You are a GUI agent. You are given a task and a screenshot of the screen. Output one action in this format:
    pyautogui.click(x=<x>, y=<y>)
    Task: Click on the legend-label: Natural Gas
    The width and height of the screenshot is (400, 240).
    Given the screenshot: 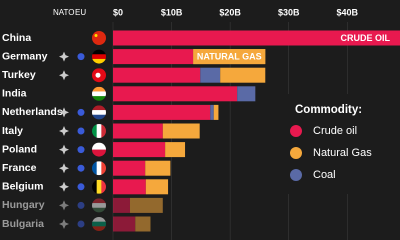 What is the action you would take?
    pyautogui.click(x=342, y=153)
    